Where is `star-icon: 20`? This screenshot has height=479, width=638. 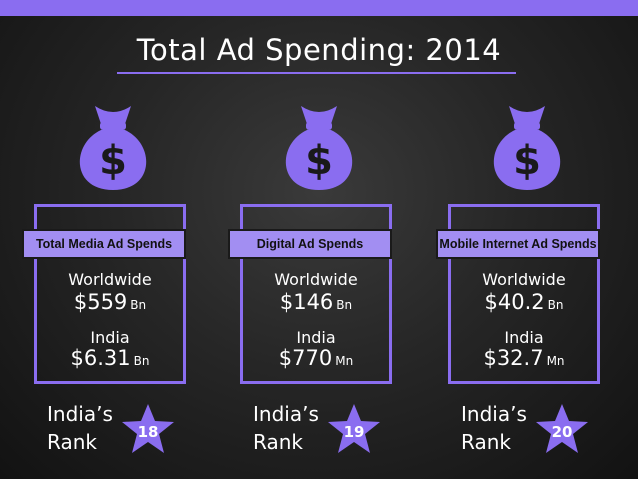
star-icon: 20 is located at coordinates (562, 428).